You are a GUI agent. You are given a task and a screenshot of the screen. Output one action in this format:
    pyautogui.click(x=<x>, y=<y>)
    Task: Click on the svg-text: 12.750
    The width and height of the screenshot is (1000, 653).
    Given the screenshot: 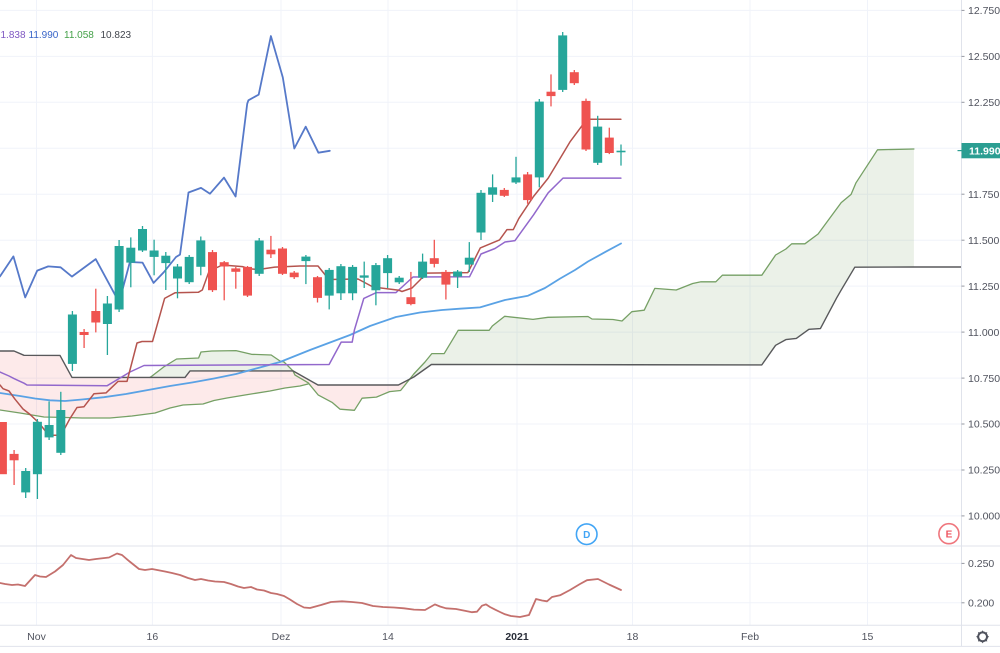 What is the action you would take?
    pyautogui.click(x=984, y=11)
    